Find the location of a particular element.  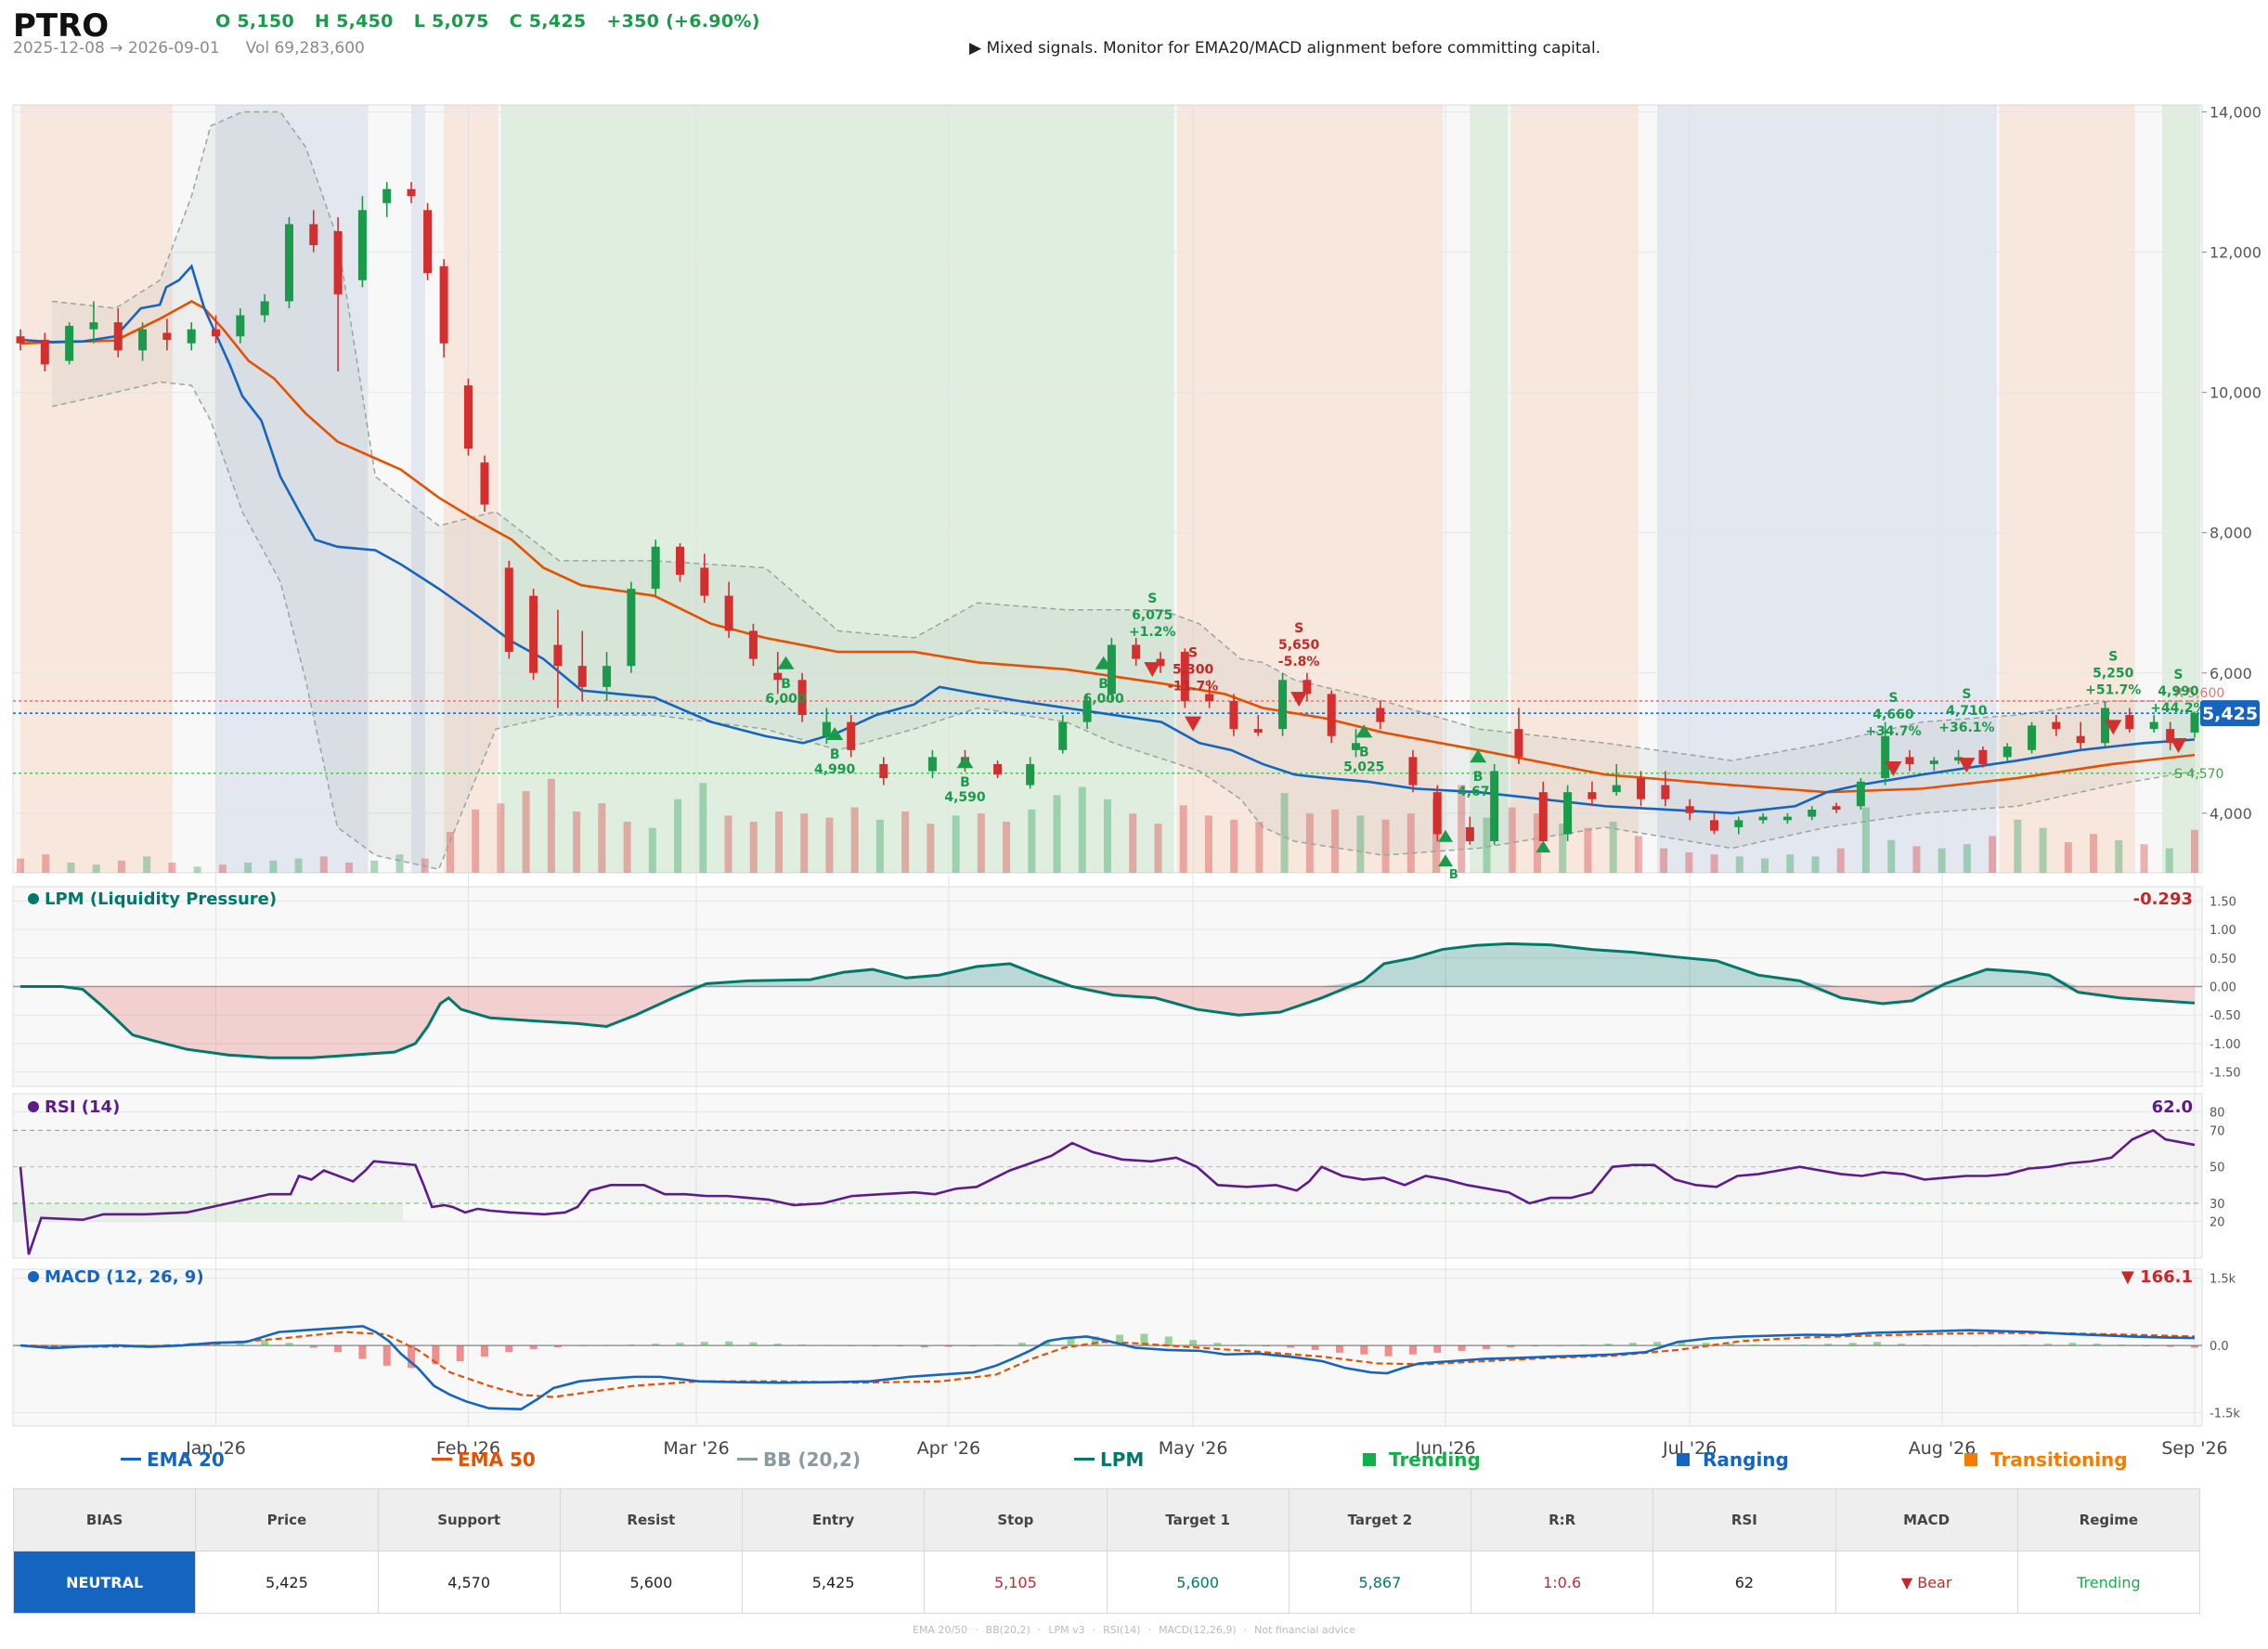

legend-transitioning-swatch is located at coordinates (1970, 1459).